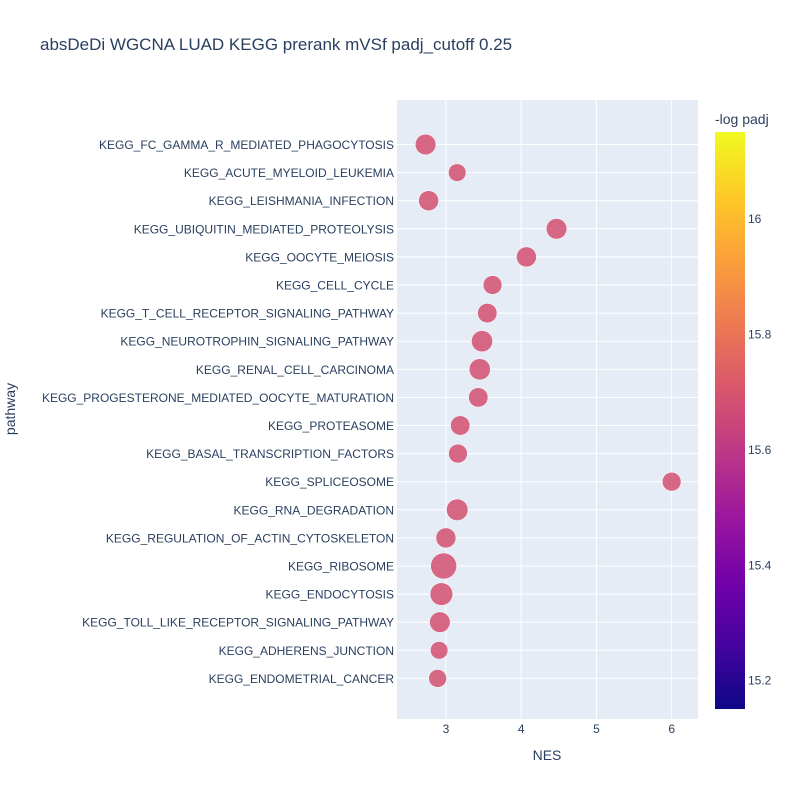 The height and width of the screenshot is (800, 800). I want to click on x-tick-label: 5, so click(596, 729).